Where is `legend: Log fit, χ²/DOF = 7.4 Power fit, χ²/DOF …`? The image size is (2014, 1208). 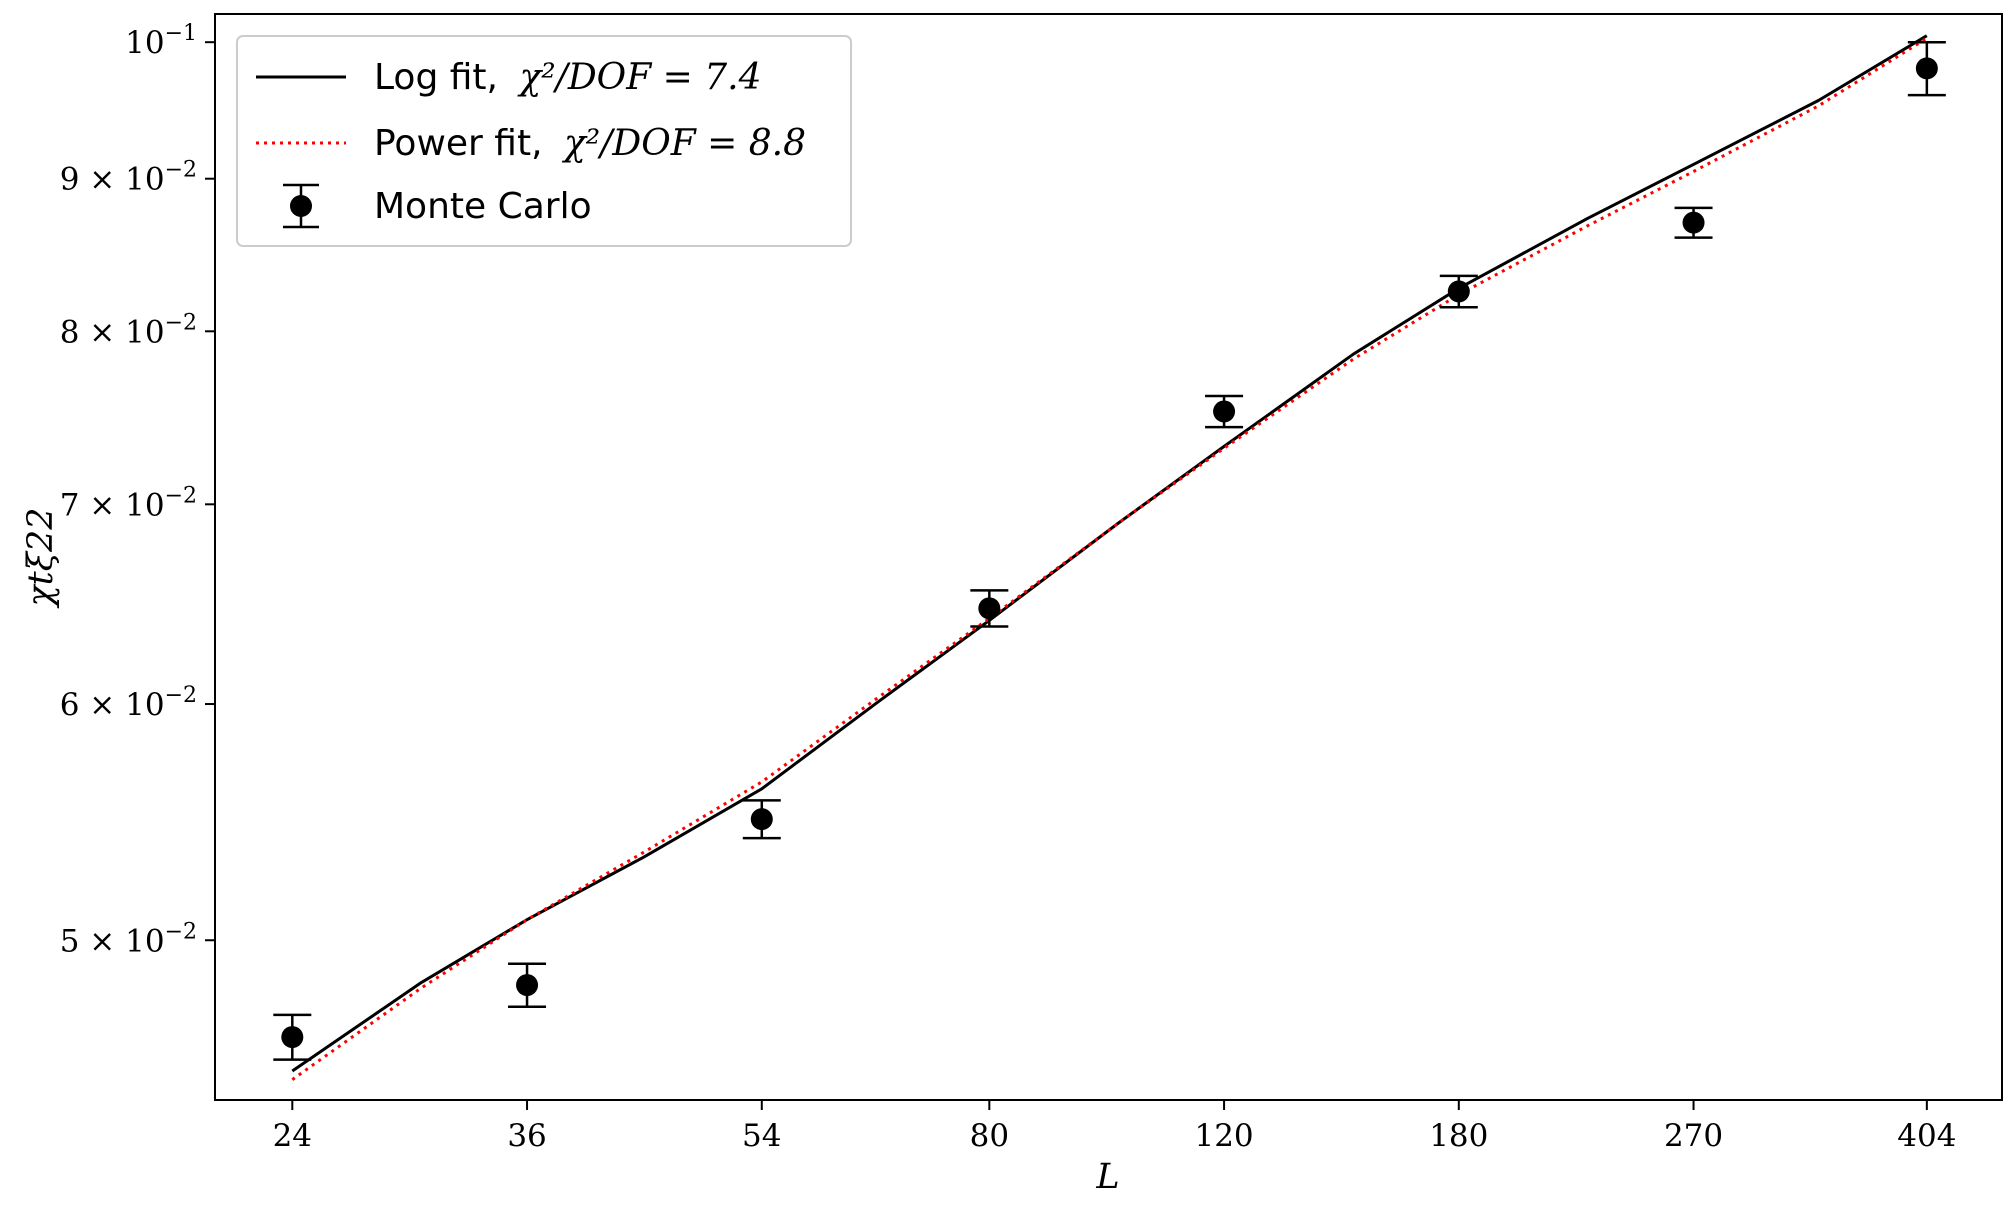 legend: Log fit, χ²/DOF = 7.4 Power fit, χ²/DOF … is located at coordinates (544, 141).